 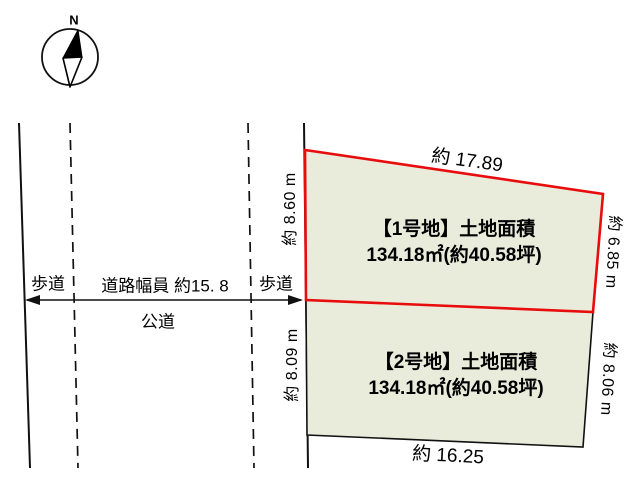 I want to click on road-width-arrow, so click(x=164, y=300).